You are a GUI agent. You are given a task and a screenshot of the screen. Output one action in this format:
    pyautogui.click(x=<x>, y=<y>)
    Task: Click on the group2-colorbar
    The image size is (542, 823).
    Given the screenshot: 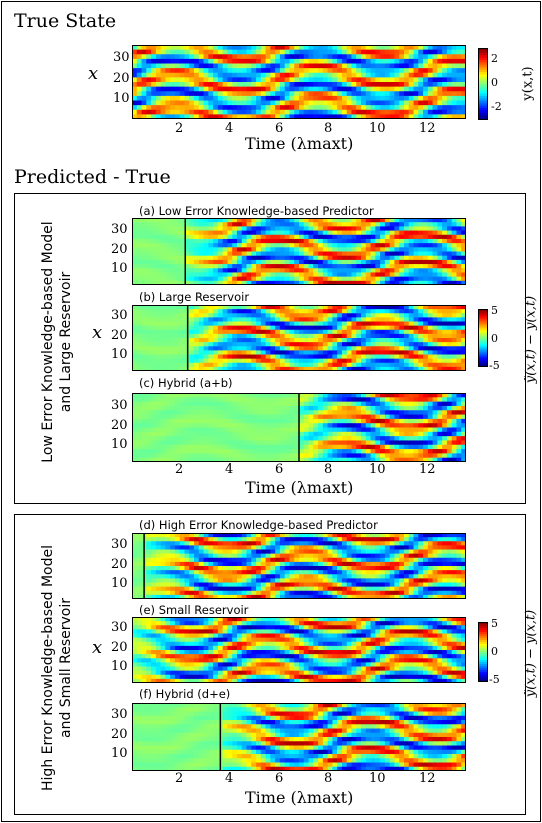 What is the action you would take?
    pyautogui.click(x=483, y=652)
    